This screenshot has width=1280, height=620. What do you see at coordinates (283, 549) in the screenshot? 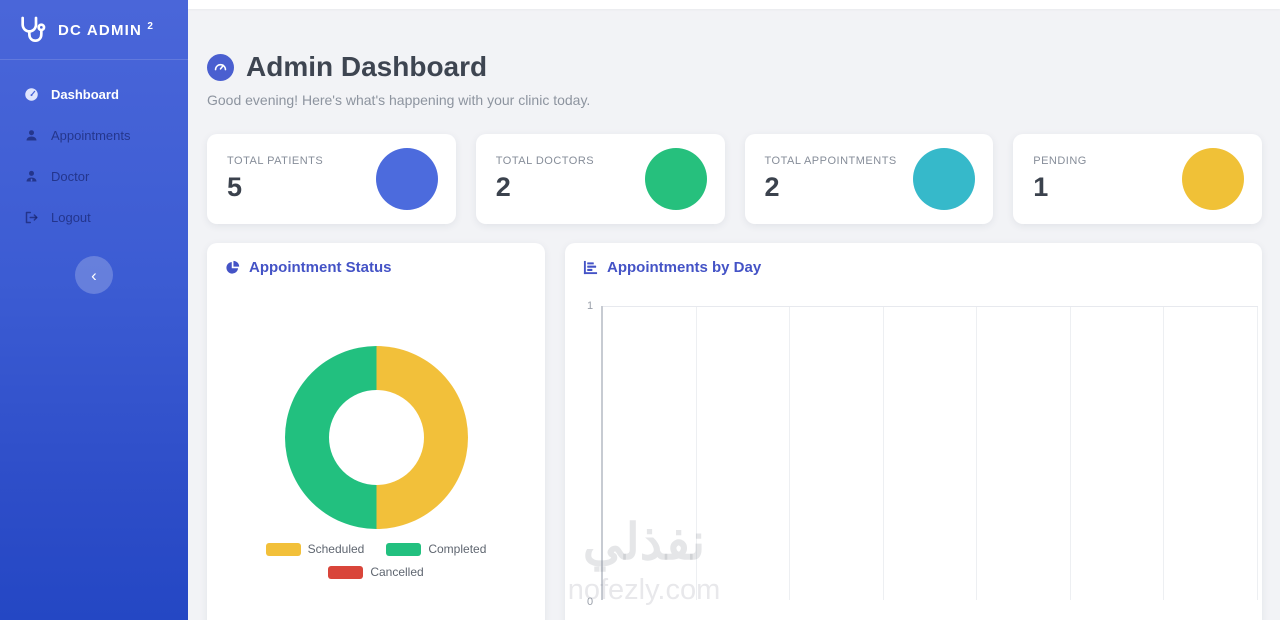
I see `scheduled-swatch` at bounding box center [283, 549].